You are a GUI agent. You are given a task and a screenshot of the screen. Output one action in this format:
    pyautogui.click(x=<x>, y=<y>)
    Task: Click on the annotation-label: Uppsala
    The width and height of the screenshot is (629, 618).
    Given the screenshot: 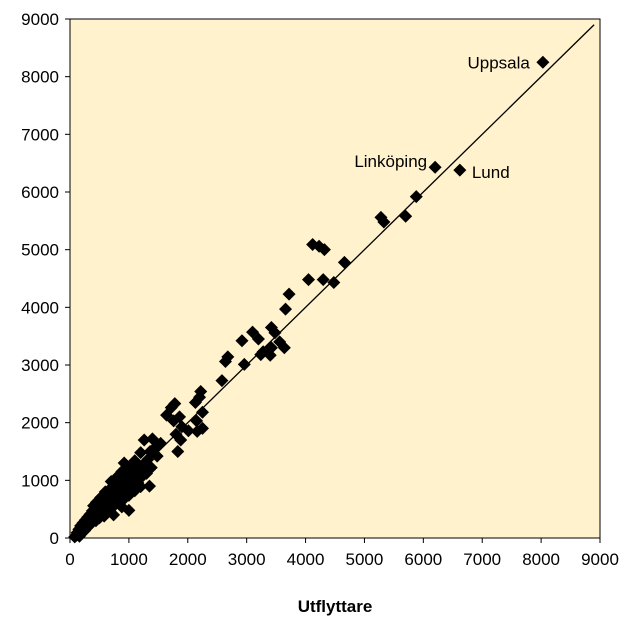 What is the action you would take?
    pyautogui.click(x=499, y=62)
    